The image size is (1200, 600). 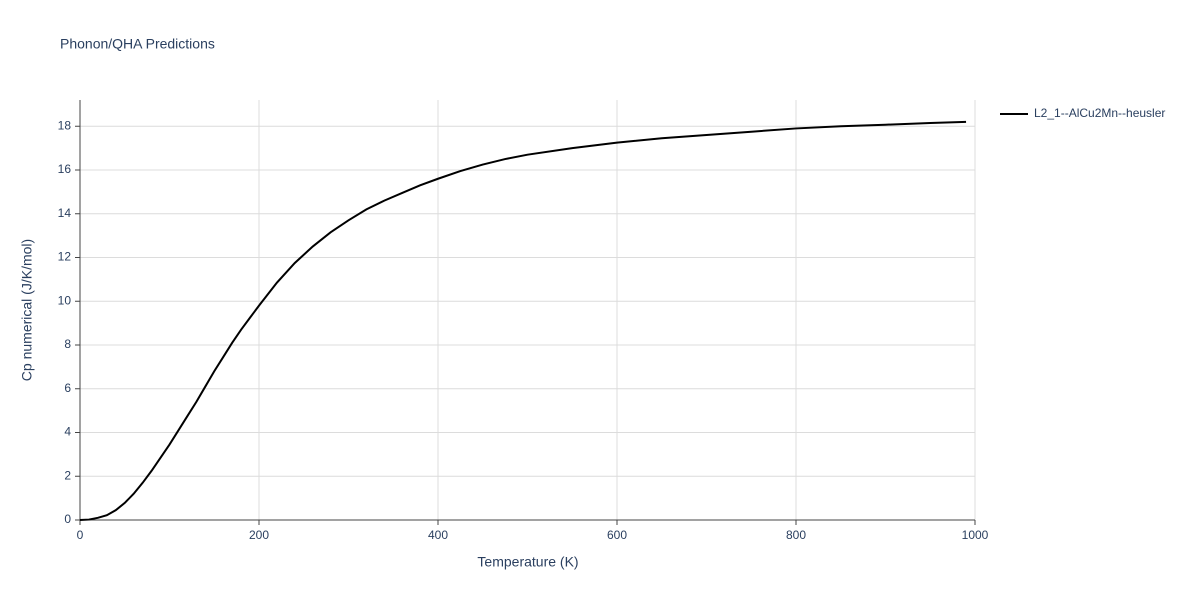 What do you see at coordinates (438, 535) in the screenshot?
I see `x-tick-label: 400` at bounding box center [438, 535].